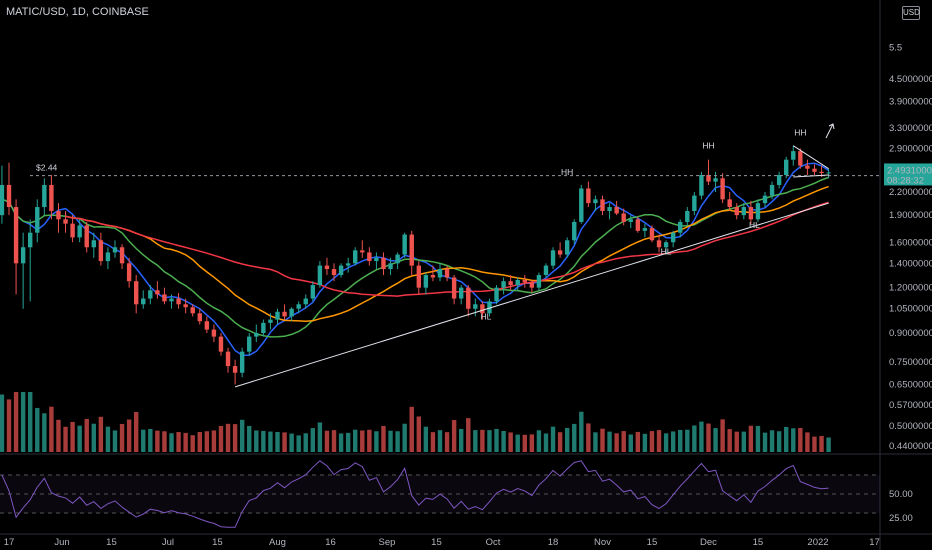  What do you see at coordinates (905, 180) in the screenshot?
I see `bar-countdown: 08:28:32` at bounding box center [905, 180].